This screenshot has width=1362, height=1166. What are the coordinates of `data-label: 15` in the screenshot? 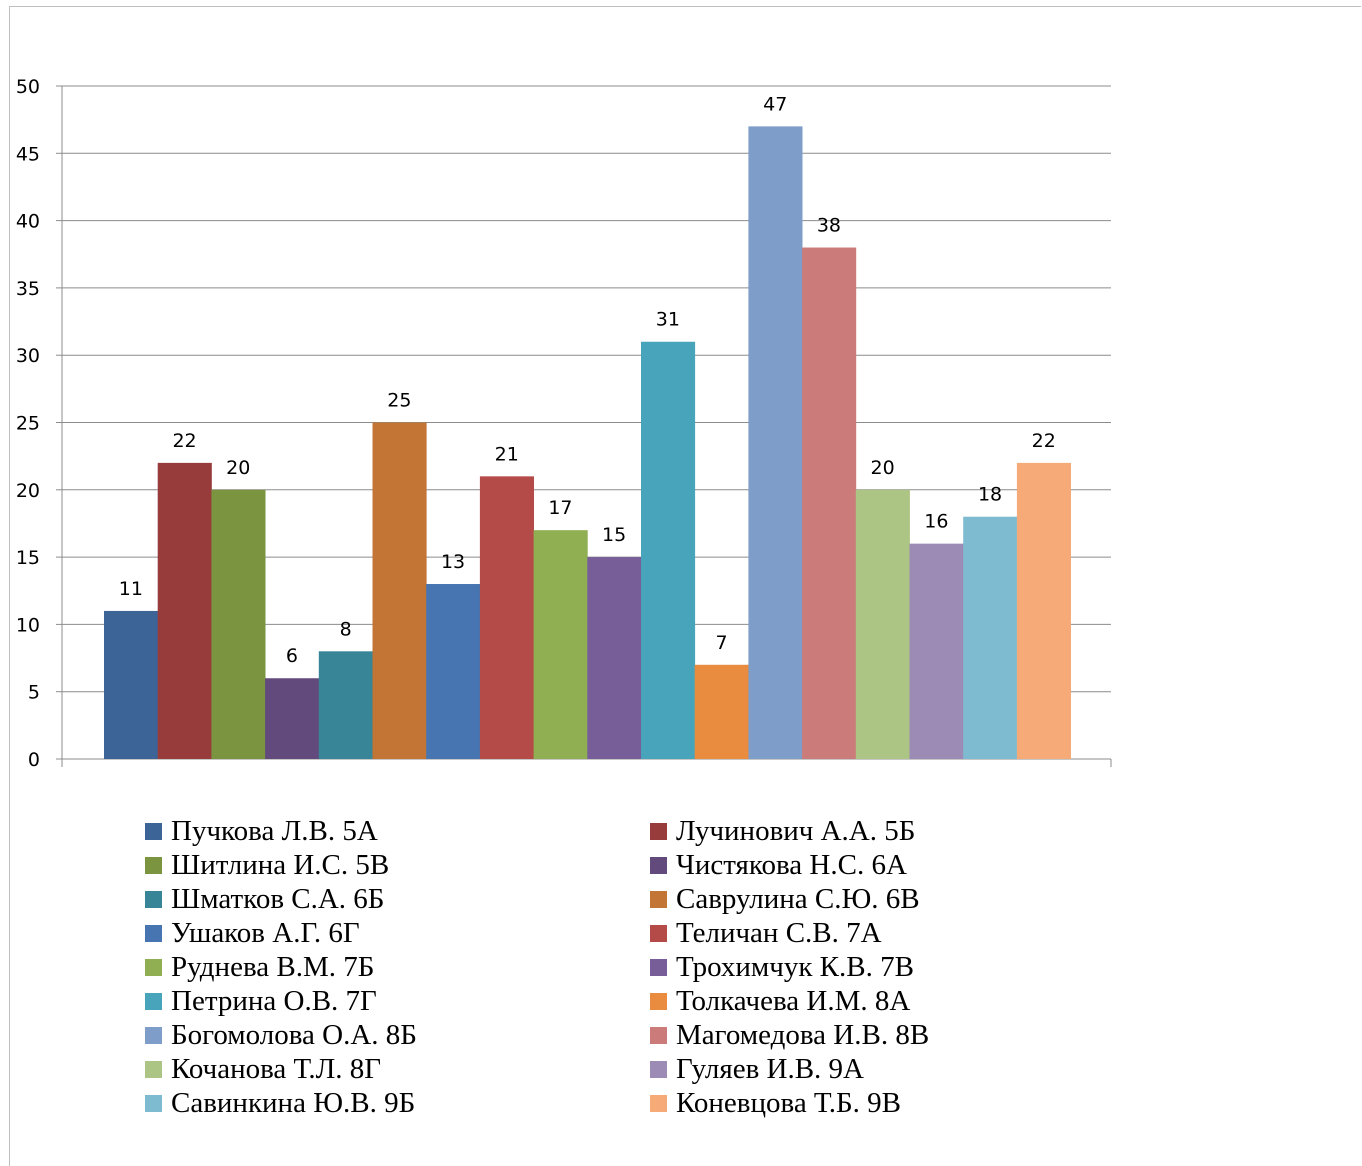 It's located at (614, 535).